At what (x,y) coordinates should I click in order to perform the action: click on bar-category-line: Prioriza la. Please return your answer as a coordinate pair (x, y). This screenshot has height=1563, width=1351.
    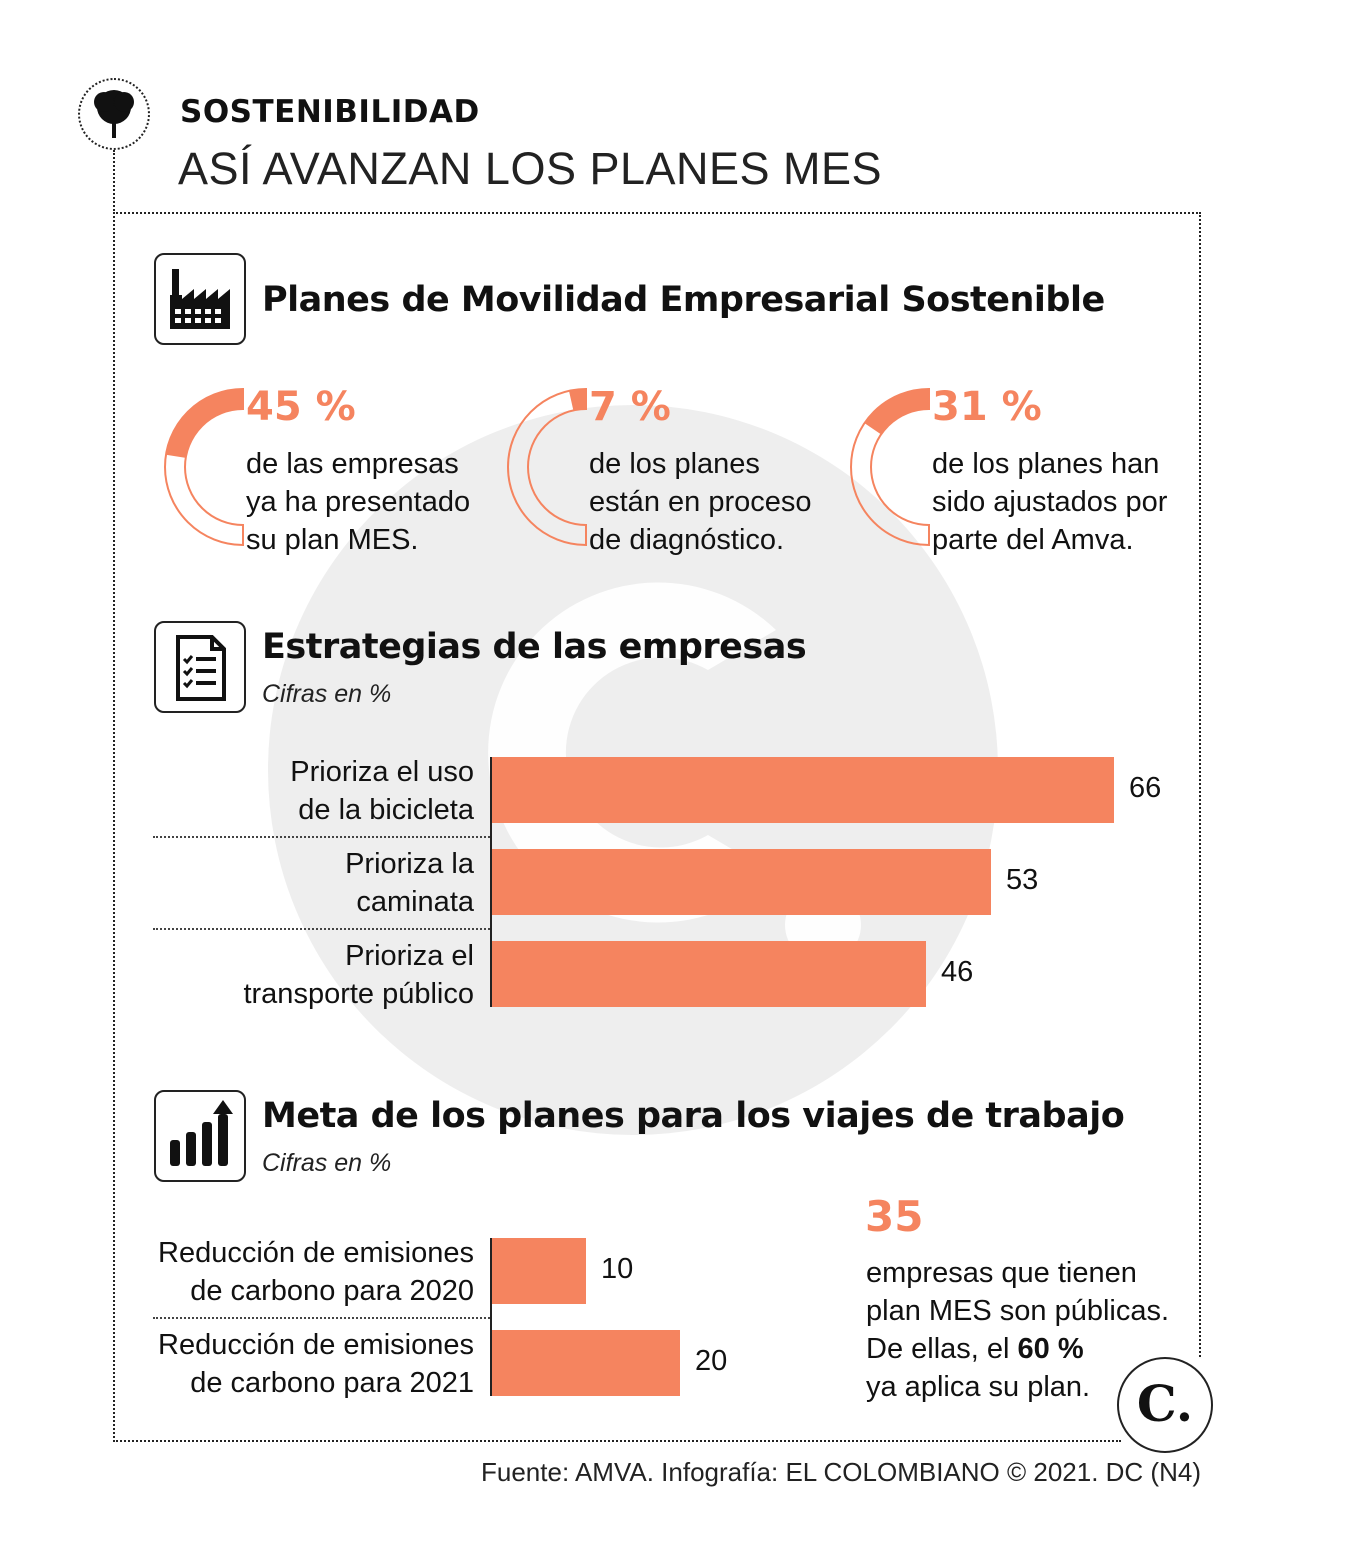
    Looking at the image, I should click on (409, 864).